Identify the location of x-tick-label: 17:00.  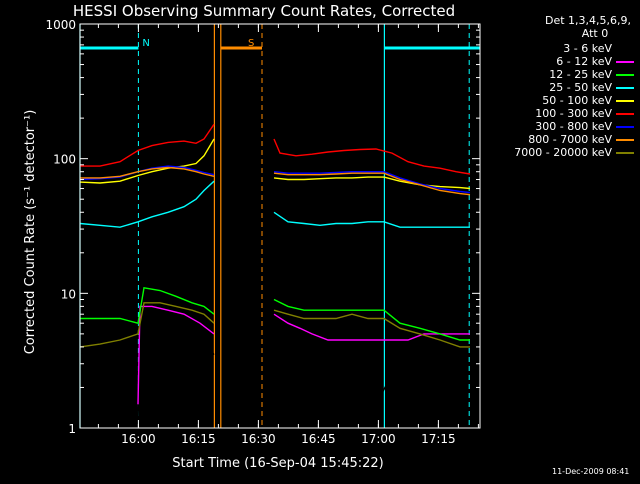
(378, 439).